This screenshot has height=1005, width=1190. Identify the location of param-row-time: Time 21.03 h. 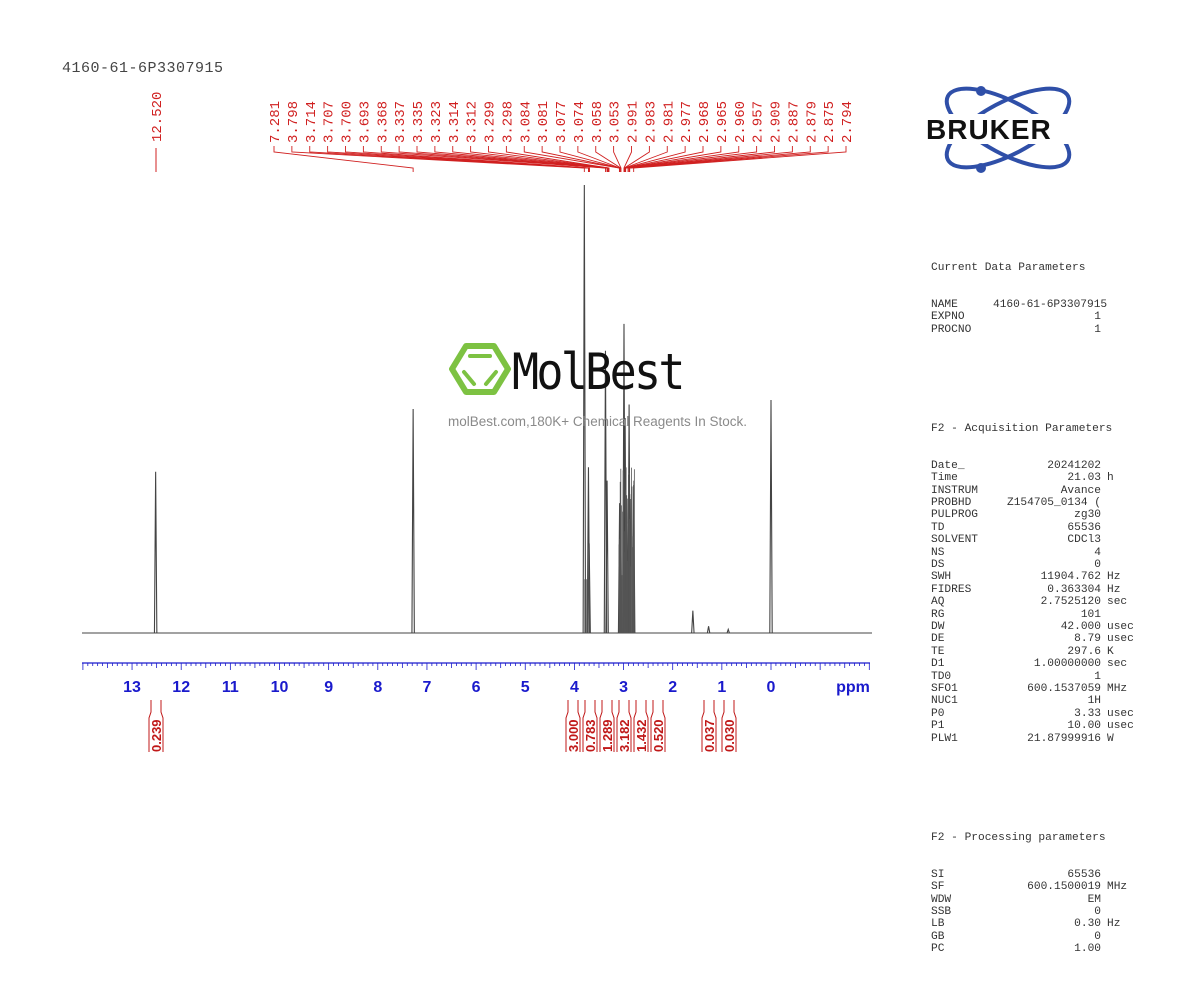
(1036, 478).